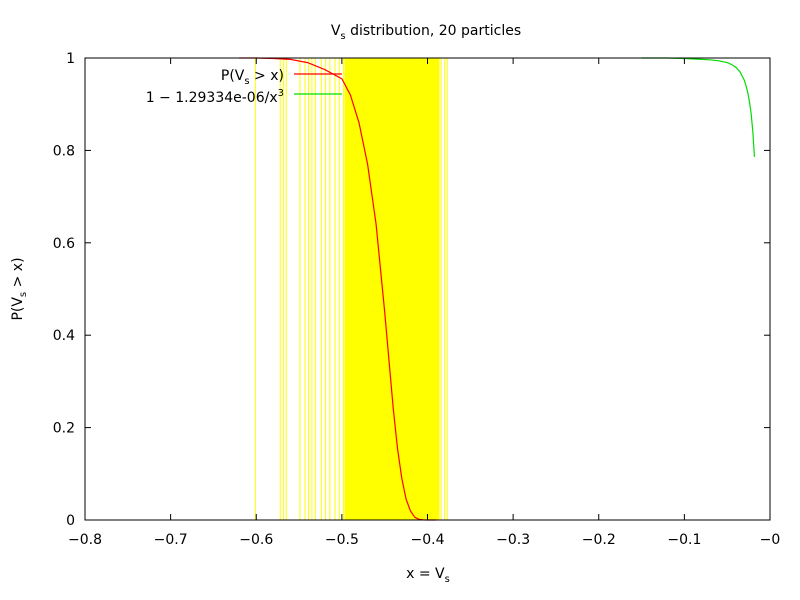 The image size is (800, 600). What do you see at coordinates (342, 36) in the screenshot?
I see `chart-title-sub: s` at bounding box center [342, 36].